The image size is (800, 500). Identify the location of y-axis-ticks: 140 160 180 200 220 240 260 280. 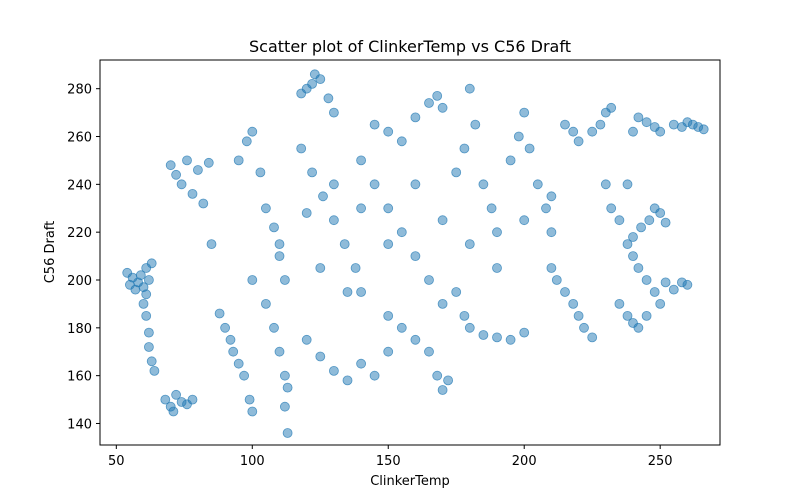
(83, 257).